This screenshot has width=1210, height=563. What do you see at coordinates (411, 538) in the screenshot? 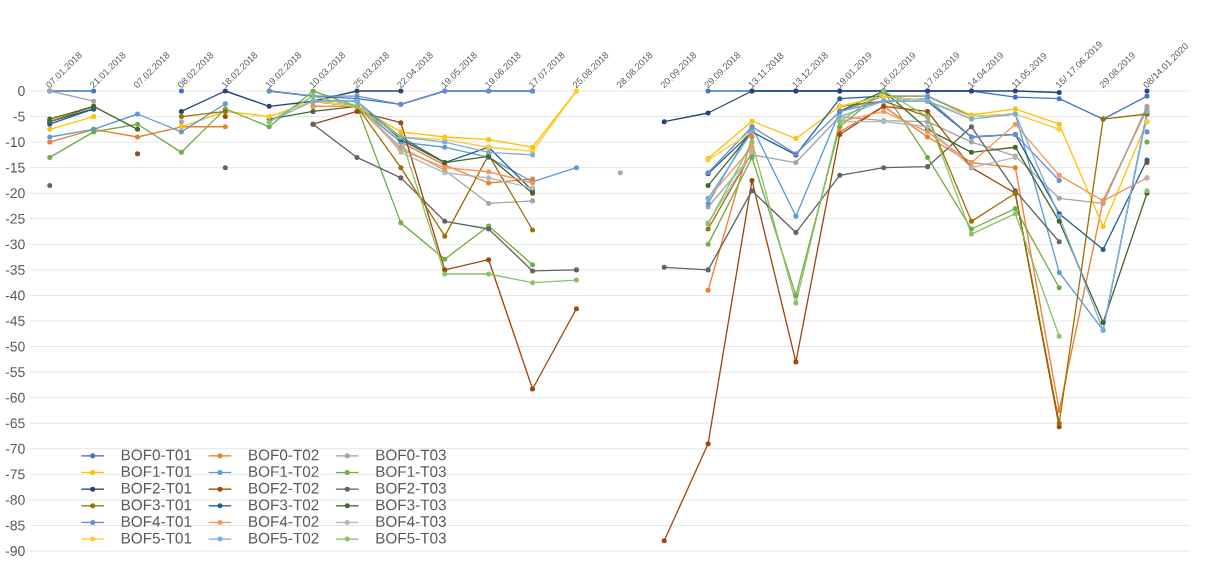
I see `legend-label: BOF5-T03` at bounding box center [411, 538].